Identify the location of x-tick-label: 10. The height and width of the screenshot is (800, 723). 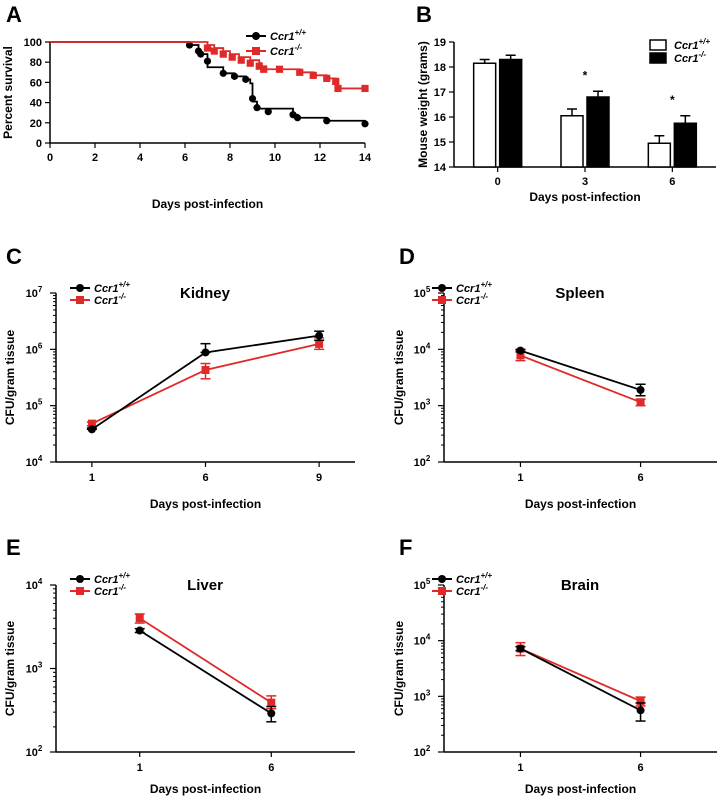
(275, 158).